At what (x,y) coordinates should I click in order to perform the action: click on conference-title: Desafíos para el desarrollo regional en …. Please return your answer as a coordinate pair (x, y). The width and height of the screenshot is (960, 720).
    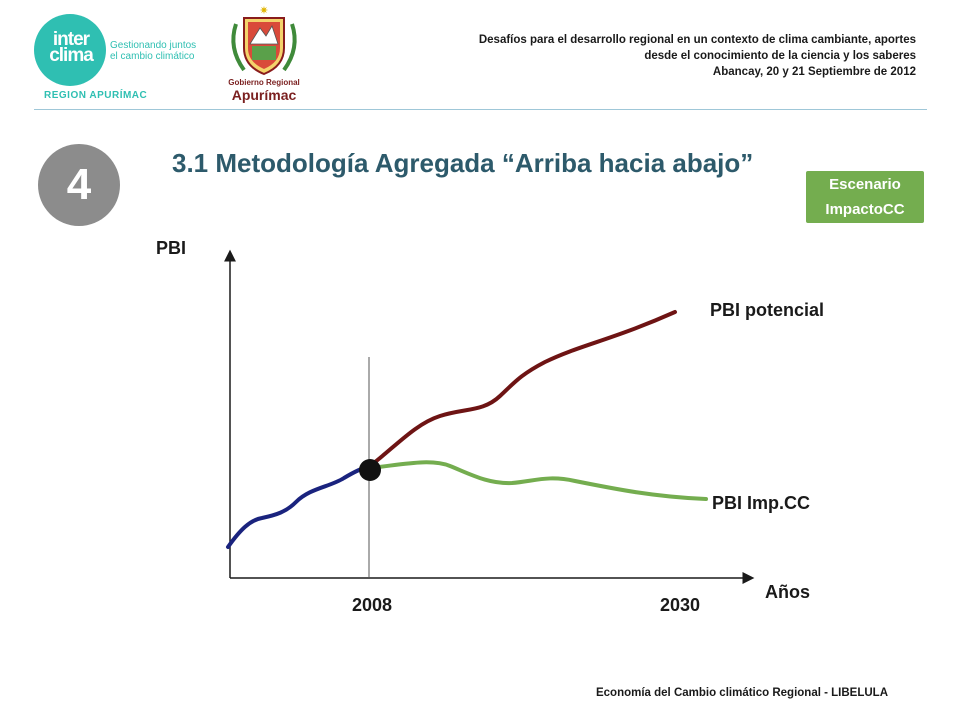
    Looking at the image, I should click on (636, 56).